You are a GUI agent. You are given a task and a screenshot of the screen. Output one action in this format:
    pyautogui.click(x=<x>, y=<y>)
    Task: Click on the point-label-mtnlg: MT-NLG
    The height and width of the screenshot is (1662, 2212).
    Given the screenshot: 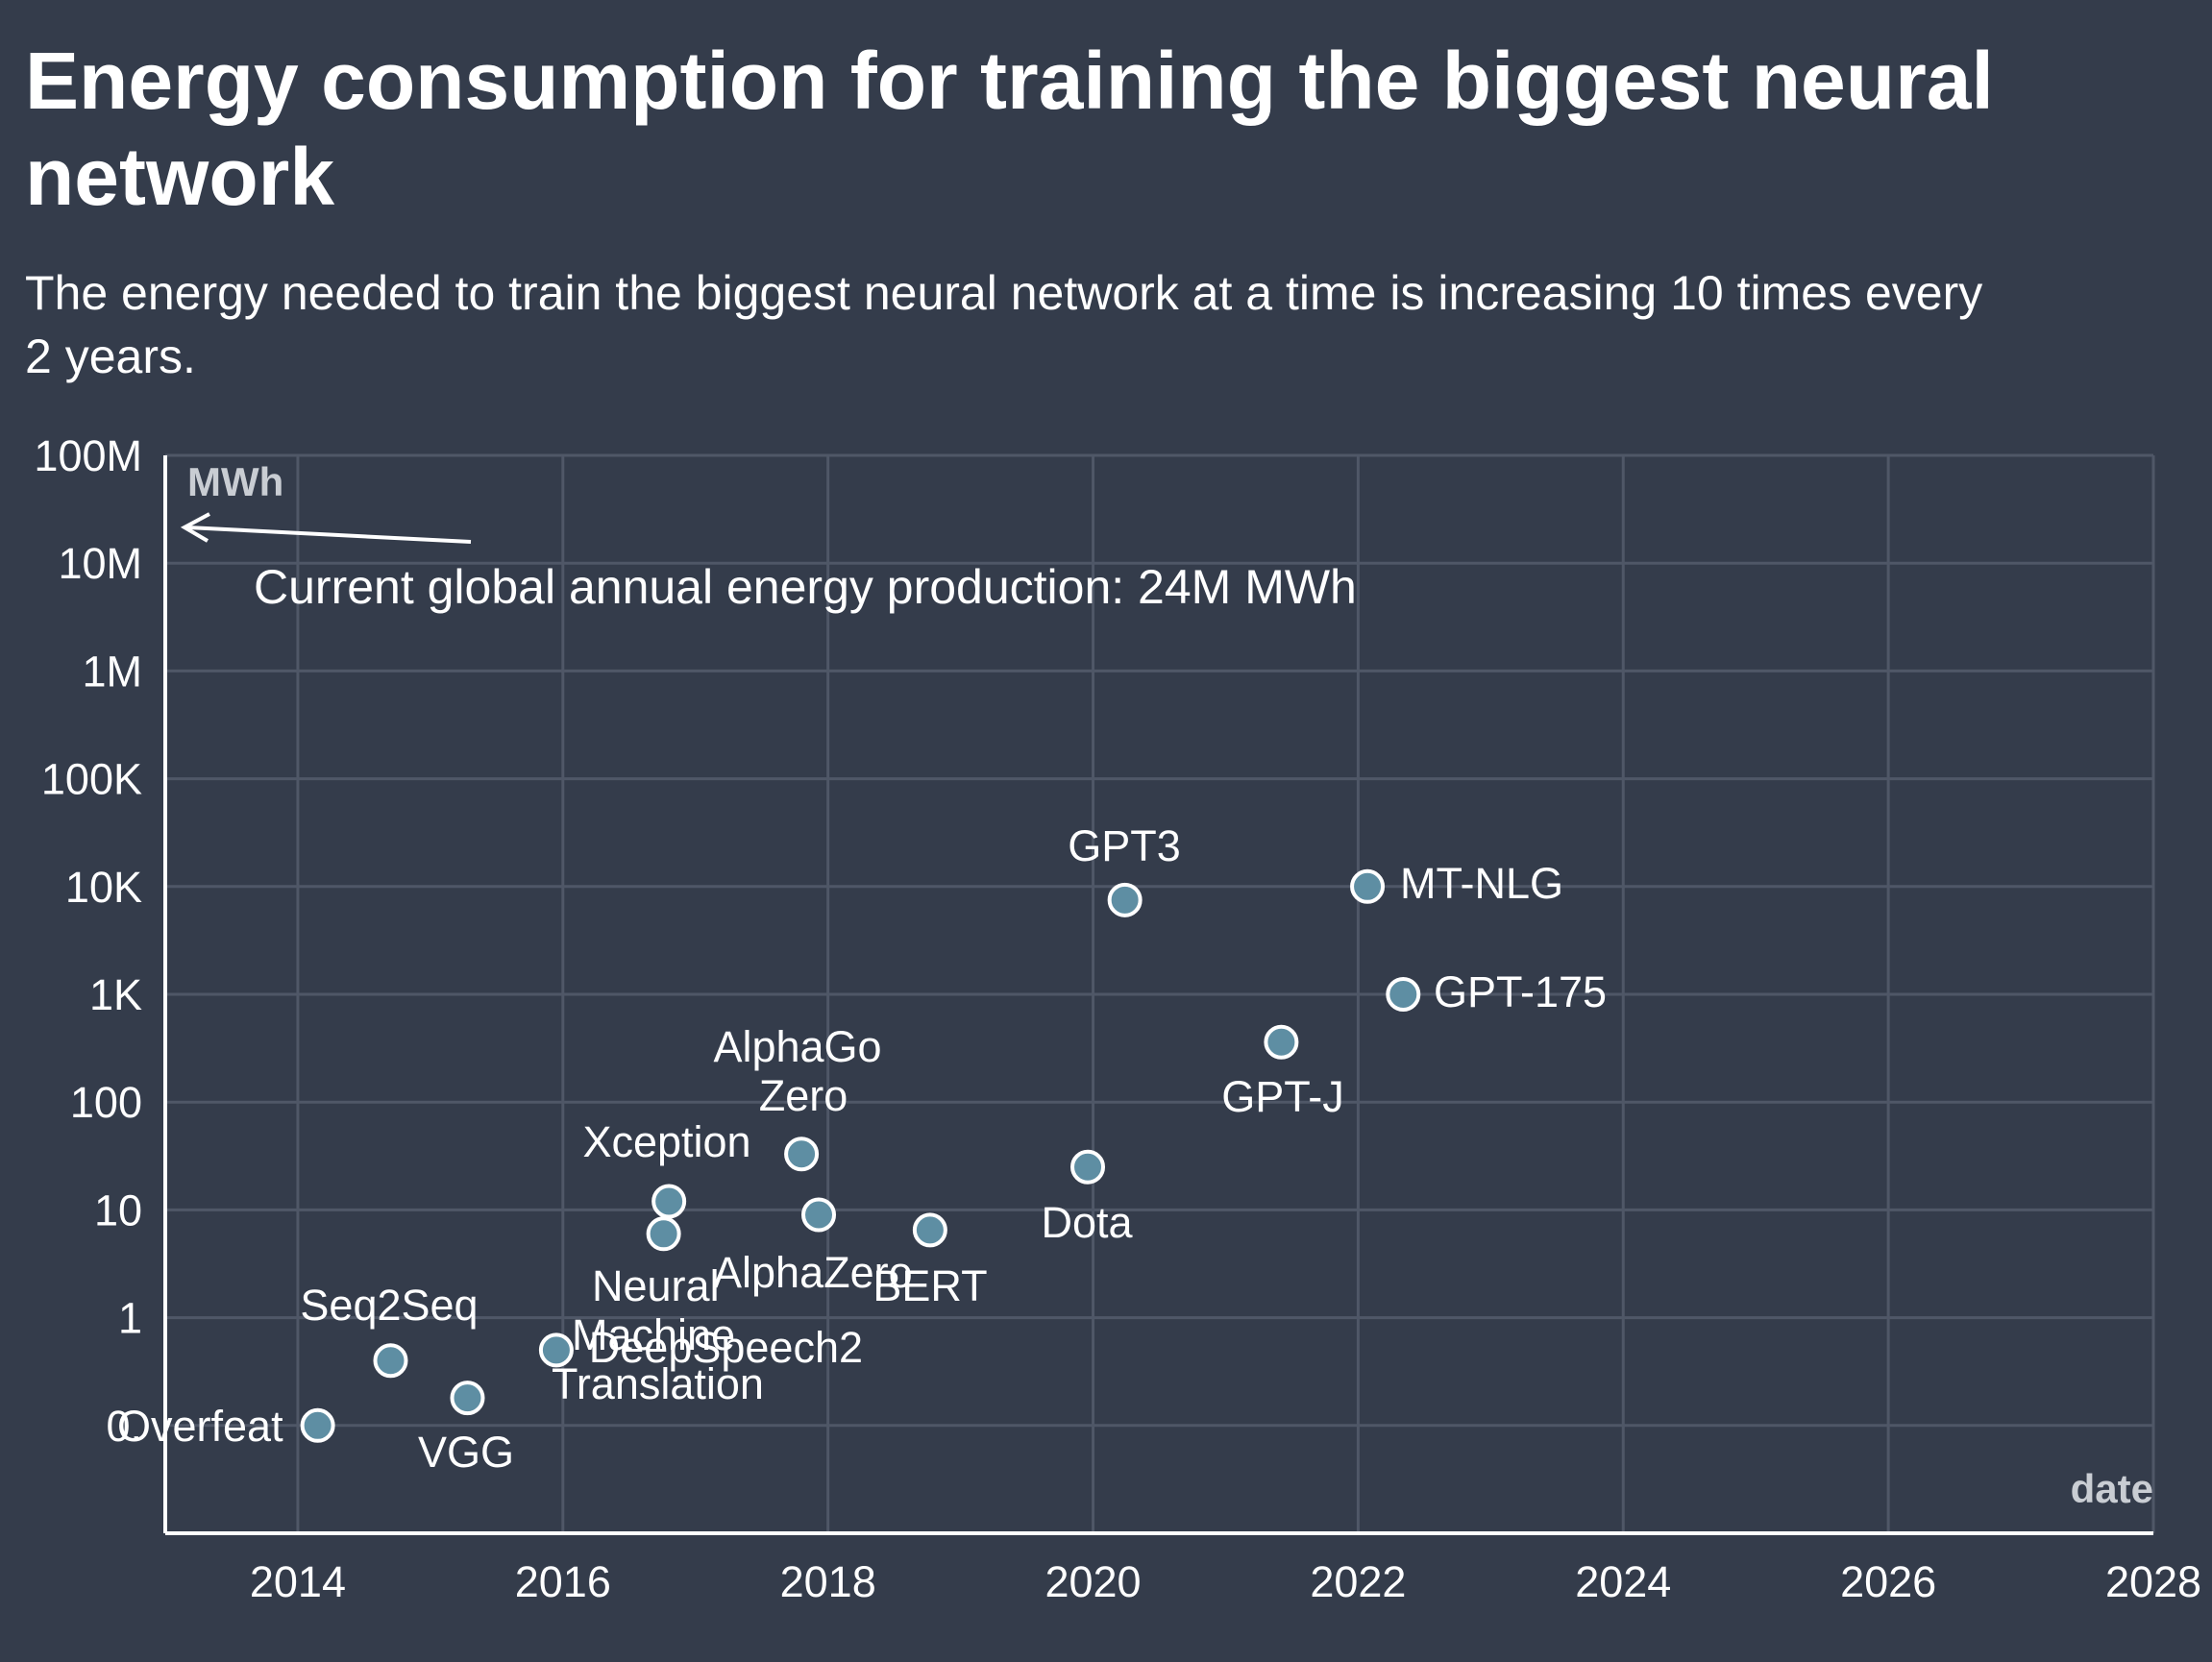 What is the action you would take?
    pyautogui.click(x=1481, y=884)
    